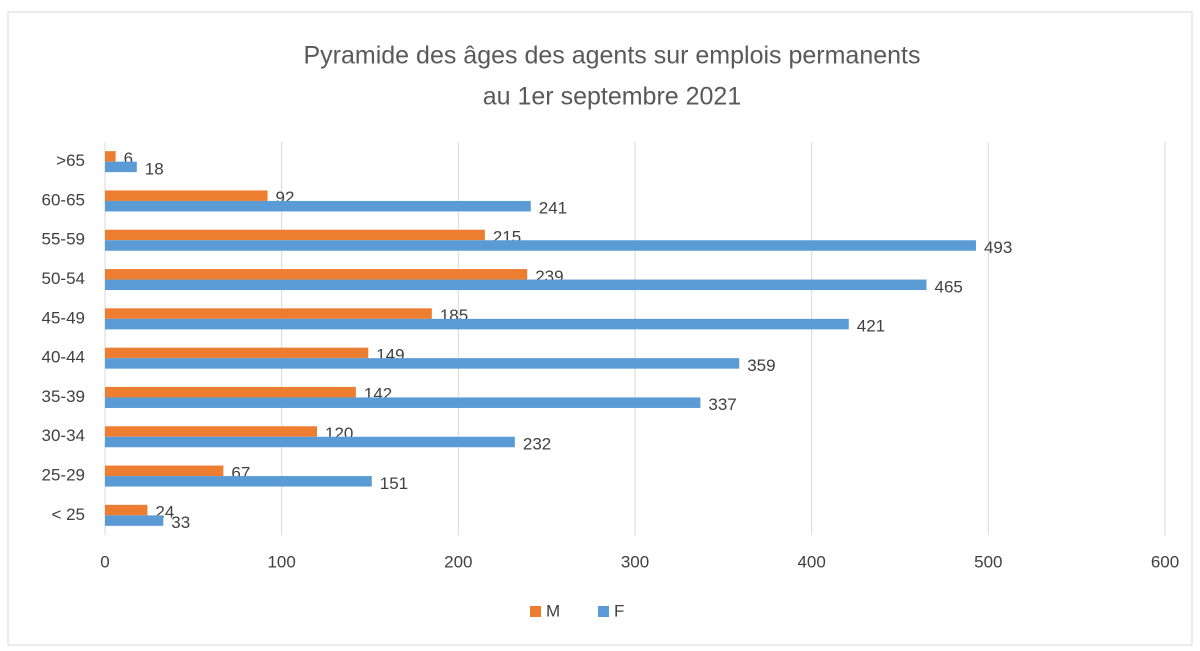 The width and height of the screenshot is (1200, 651). What do you see at coordinates (553, 610) in the screenshot?
I see `legend-label: M` at bounding box center [553, 610].